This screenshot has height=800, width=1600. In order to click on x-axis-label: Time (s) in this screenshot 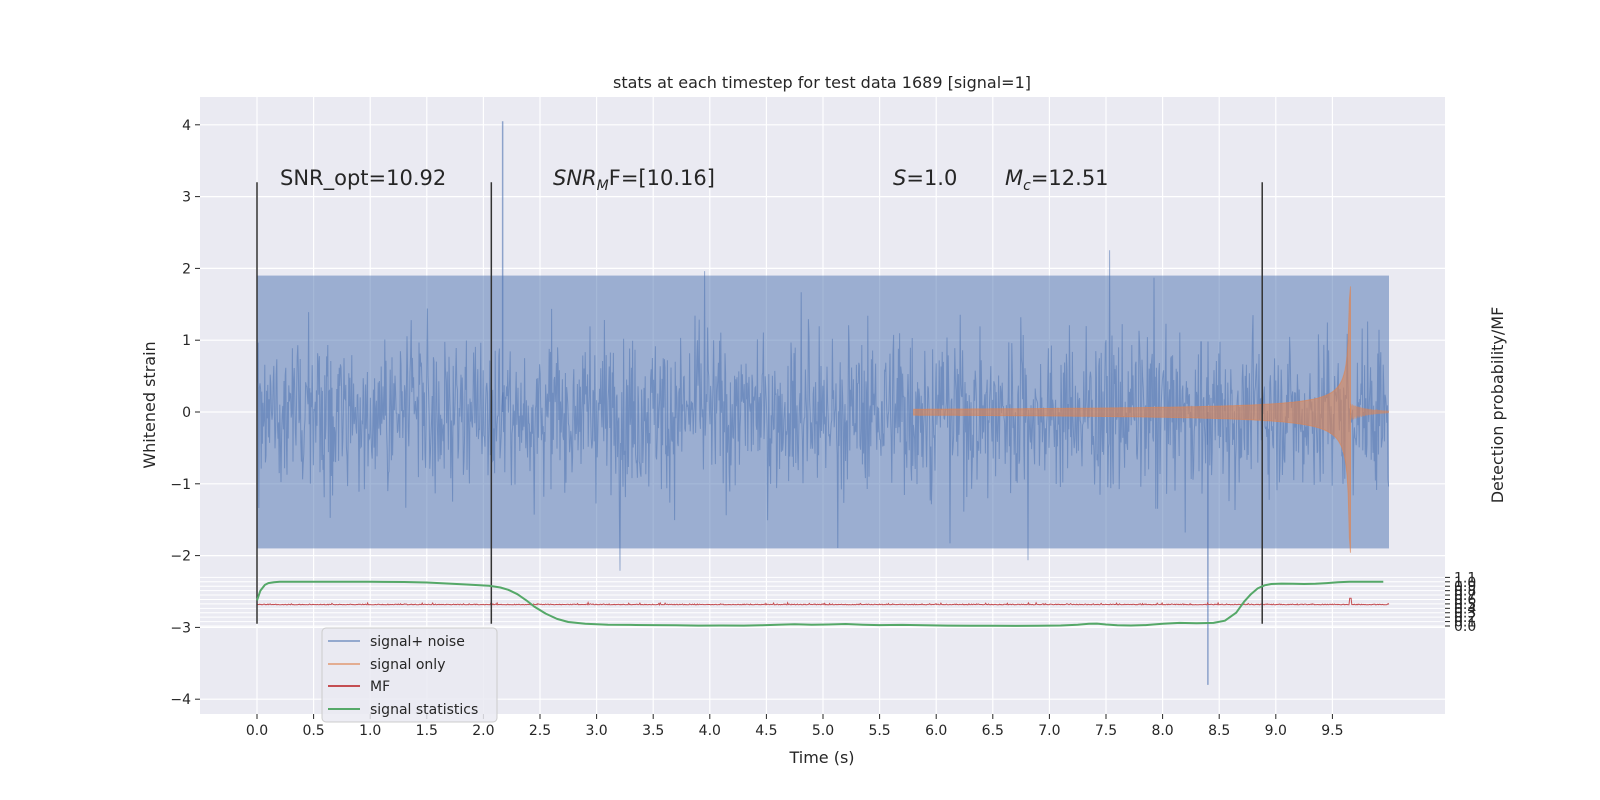, I will do `click(821, 757)`.